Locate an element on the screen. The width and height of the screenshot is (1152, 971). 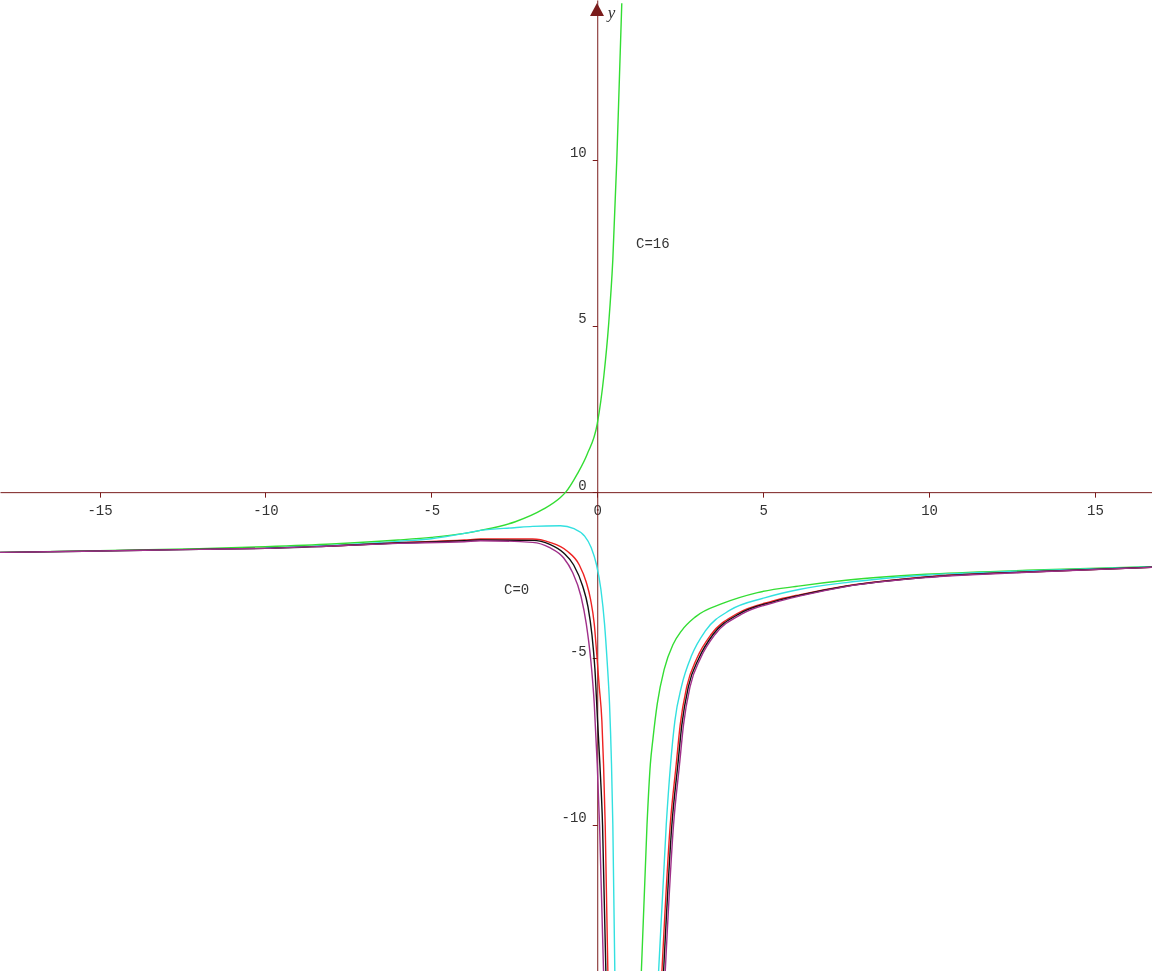
x-tick-label: -10 is located at coordinates (266, 510).